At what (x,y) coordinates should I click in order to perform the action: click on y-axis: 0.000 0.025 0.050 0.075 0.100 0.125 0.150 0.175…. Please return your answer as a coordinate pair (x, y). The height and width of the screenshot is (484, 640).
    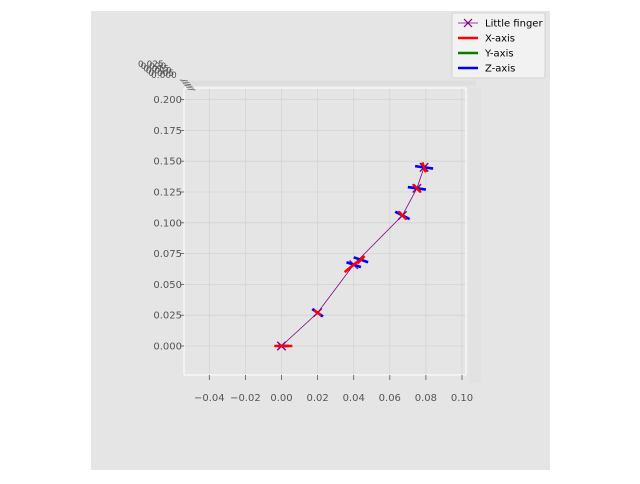
    Looking at the image, I should click on (168, 224).